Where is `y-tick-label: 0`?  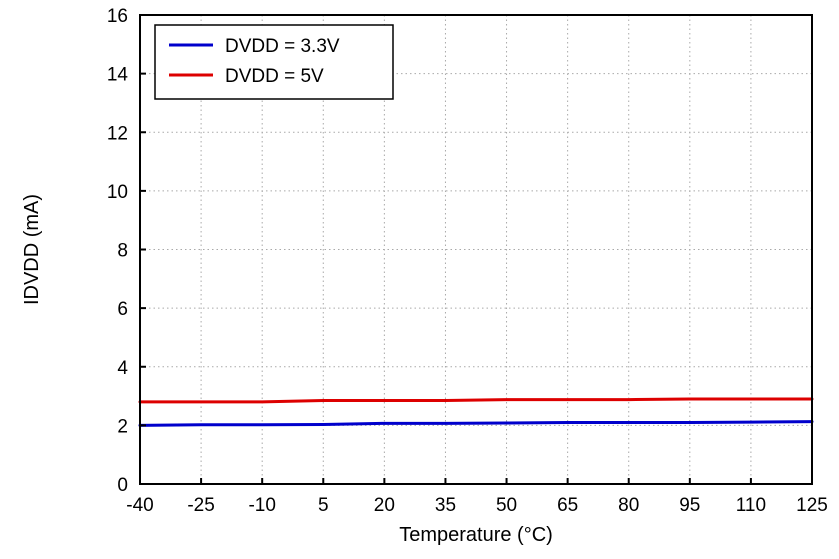 y-tick-label: 0 is located at coordinates (122, 485).